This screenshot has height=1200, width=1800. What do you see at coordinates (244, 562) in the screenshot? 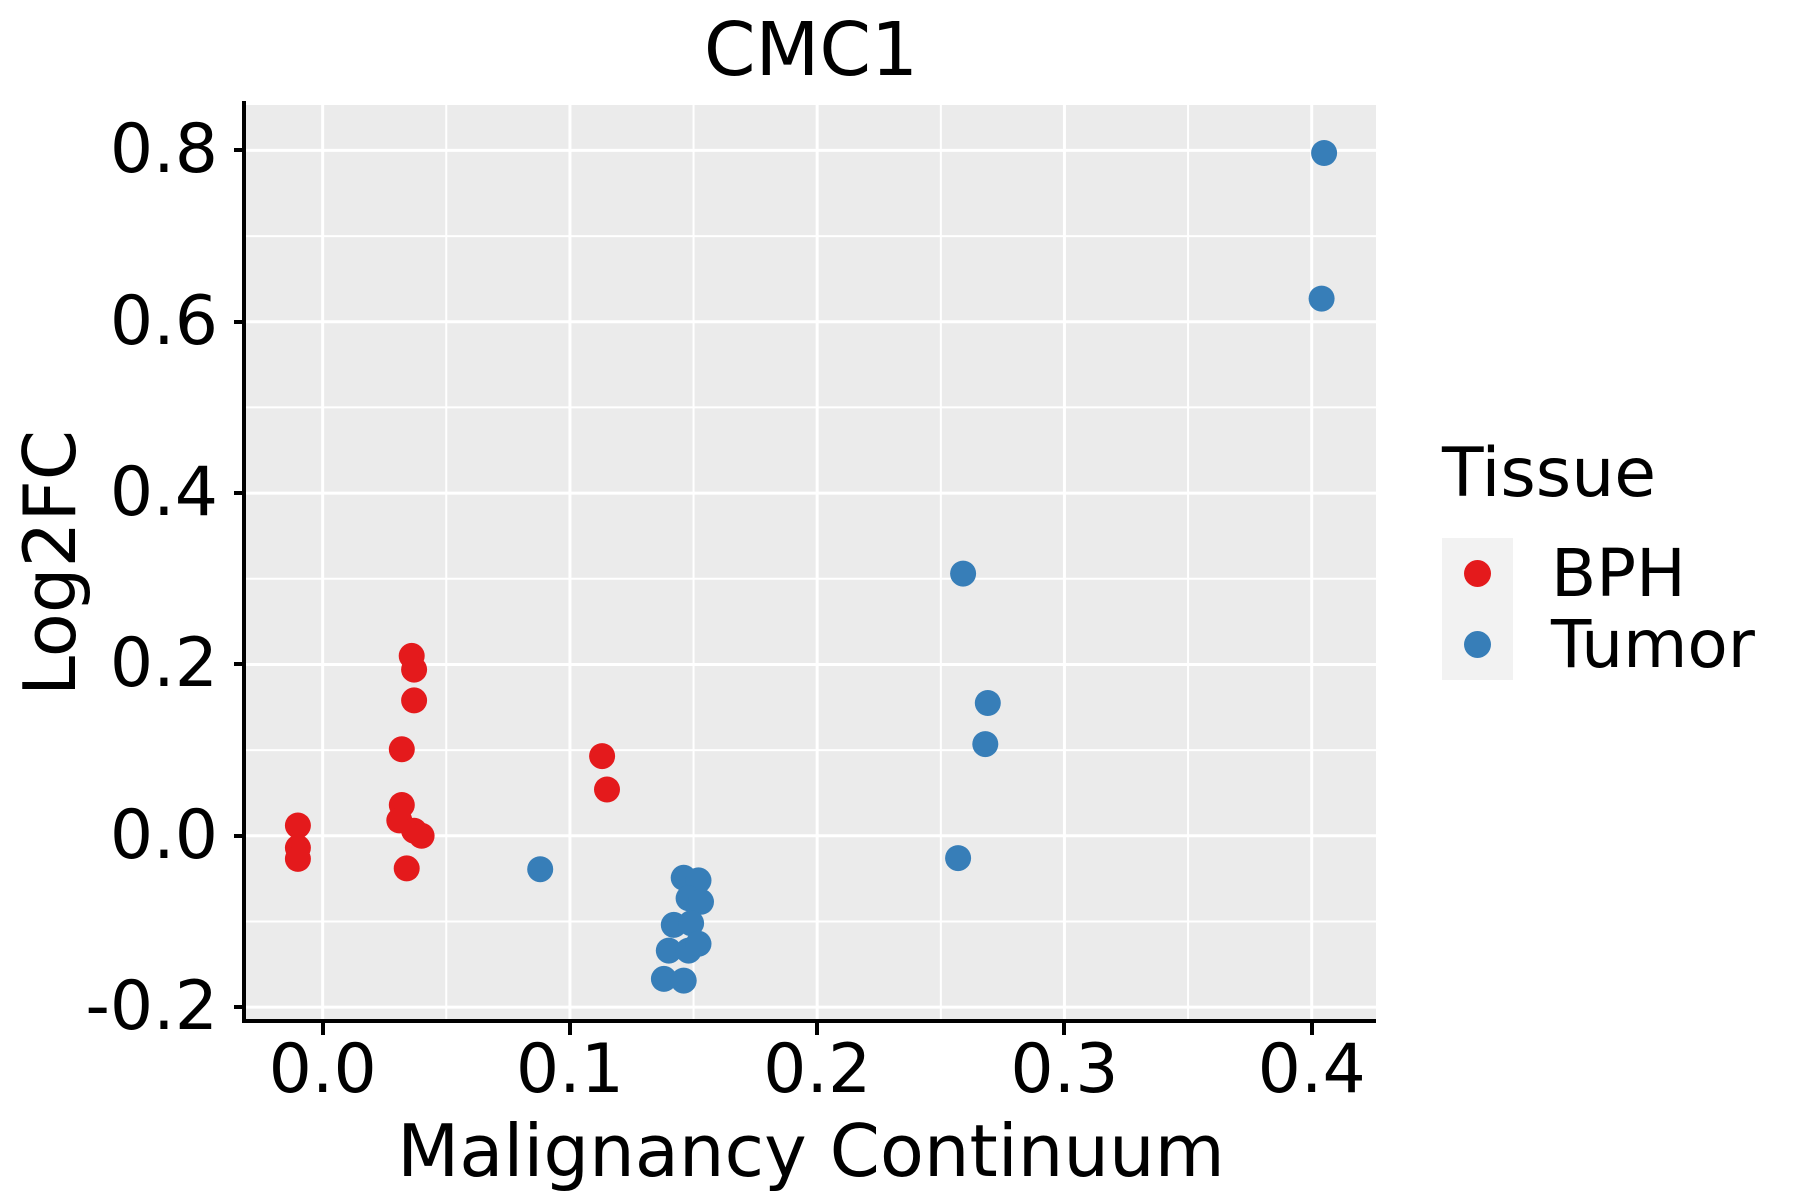
I see `y-axis-spine` at bounding box center [244, 562].